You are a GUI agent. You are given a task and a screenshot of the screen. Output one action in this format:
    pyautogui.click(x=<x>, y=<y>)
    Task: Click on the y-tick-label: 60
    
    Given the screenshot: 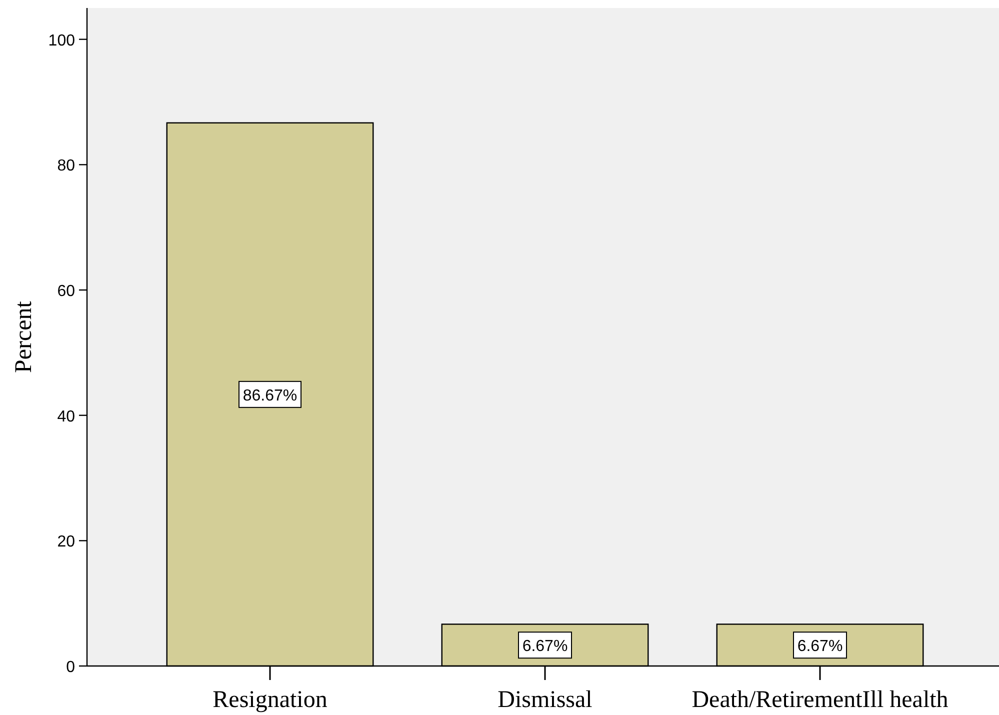 What is the action you would take?
    pyautogui.click(x=66, y=291)
    